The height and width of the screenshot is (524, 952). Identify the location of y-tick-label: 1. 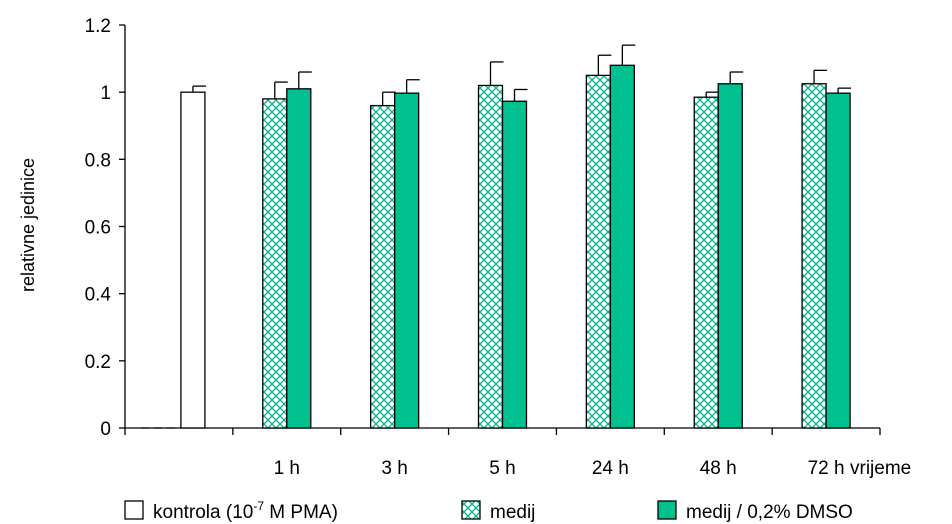
(105, 93).